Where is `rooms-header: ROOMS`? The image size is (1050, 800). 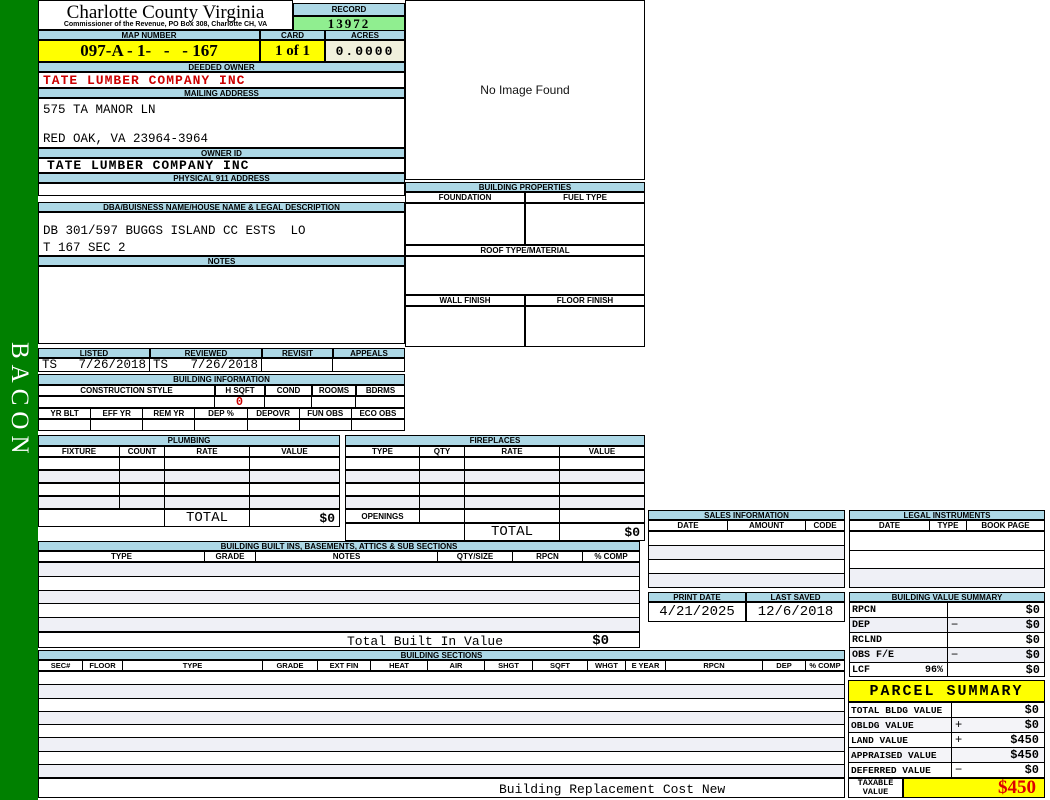 rooms-header: ROOMS is located at coordinates (334, 390).